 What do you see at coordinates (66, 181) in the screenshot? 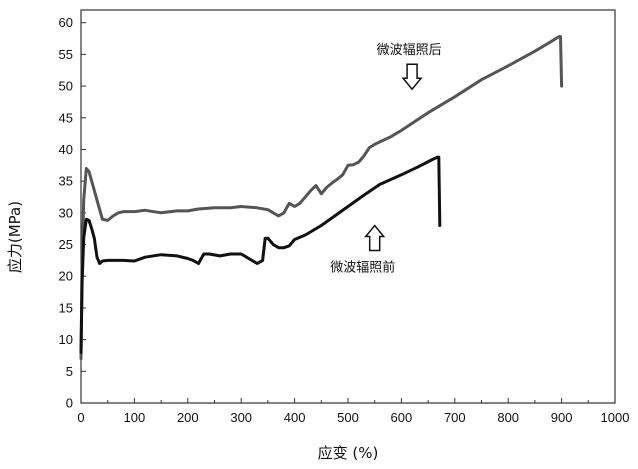
I see `y-tick-label: 35` at bounding box center [66, 181].